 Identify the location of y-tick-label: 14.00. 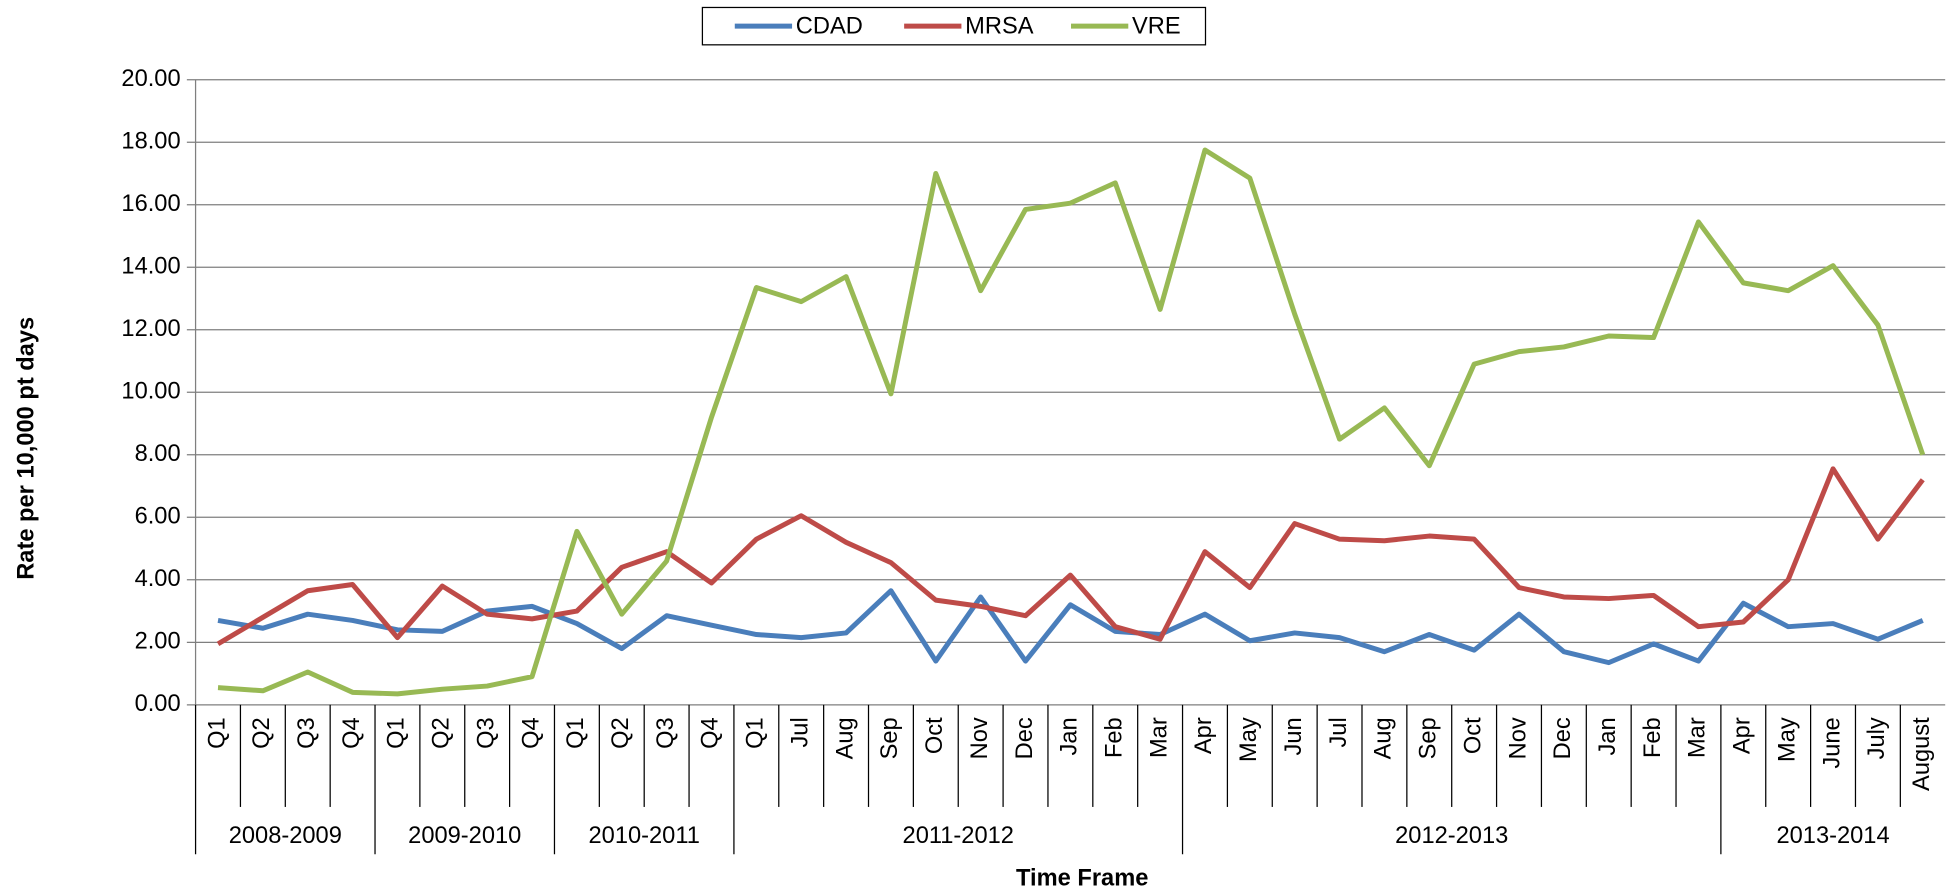
(150, 266).